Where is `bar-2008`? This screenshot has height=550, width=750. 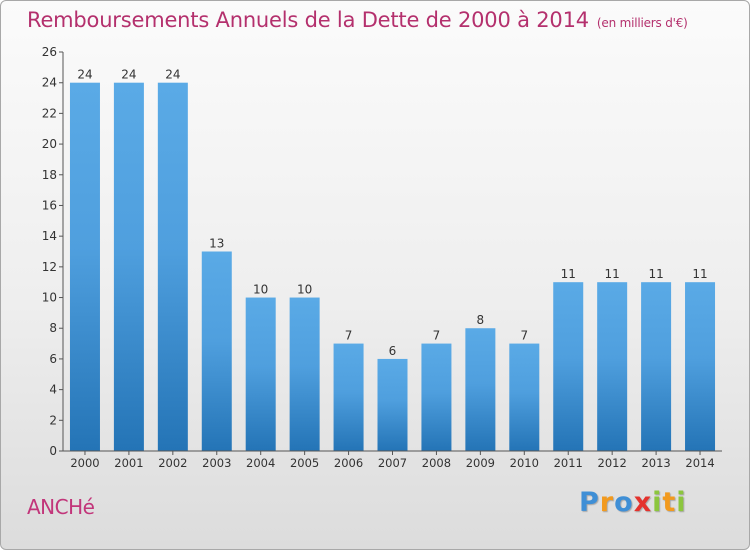
bar-2008 is located at coordinates (436, 397).